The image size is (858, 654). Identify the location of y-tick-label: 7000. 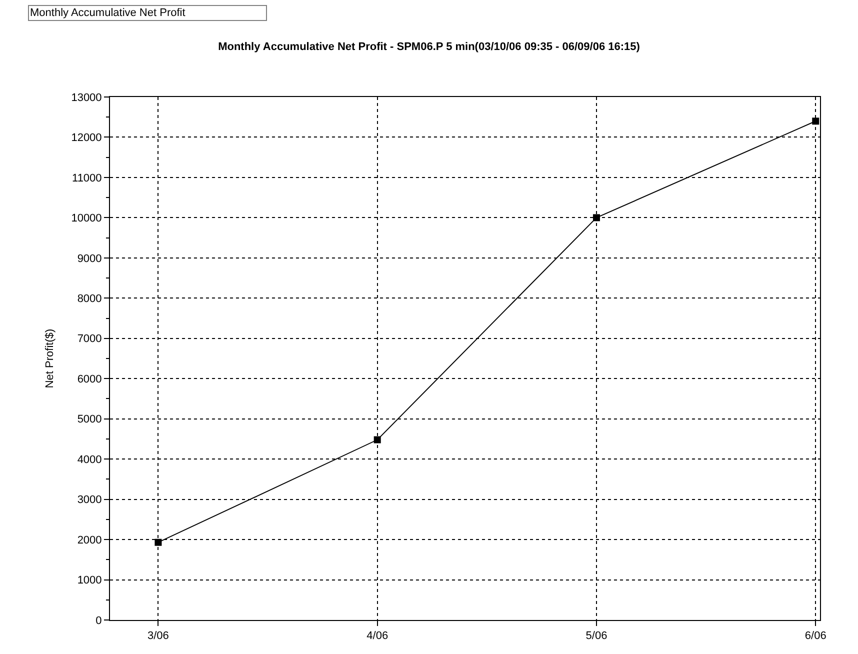
(89, 339).